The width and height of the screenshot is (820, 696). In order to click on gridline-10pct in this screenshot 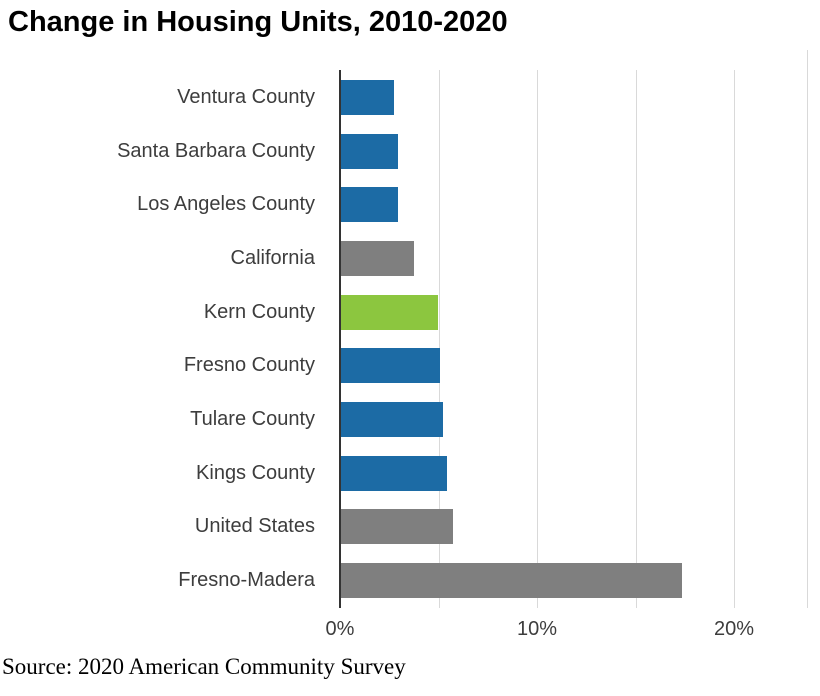, I will do `click(537, 339)`.